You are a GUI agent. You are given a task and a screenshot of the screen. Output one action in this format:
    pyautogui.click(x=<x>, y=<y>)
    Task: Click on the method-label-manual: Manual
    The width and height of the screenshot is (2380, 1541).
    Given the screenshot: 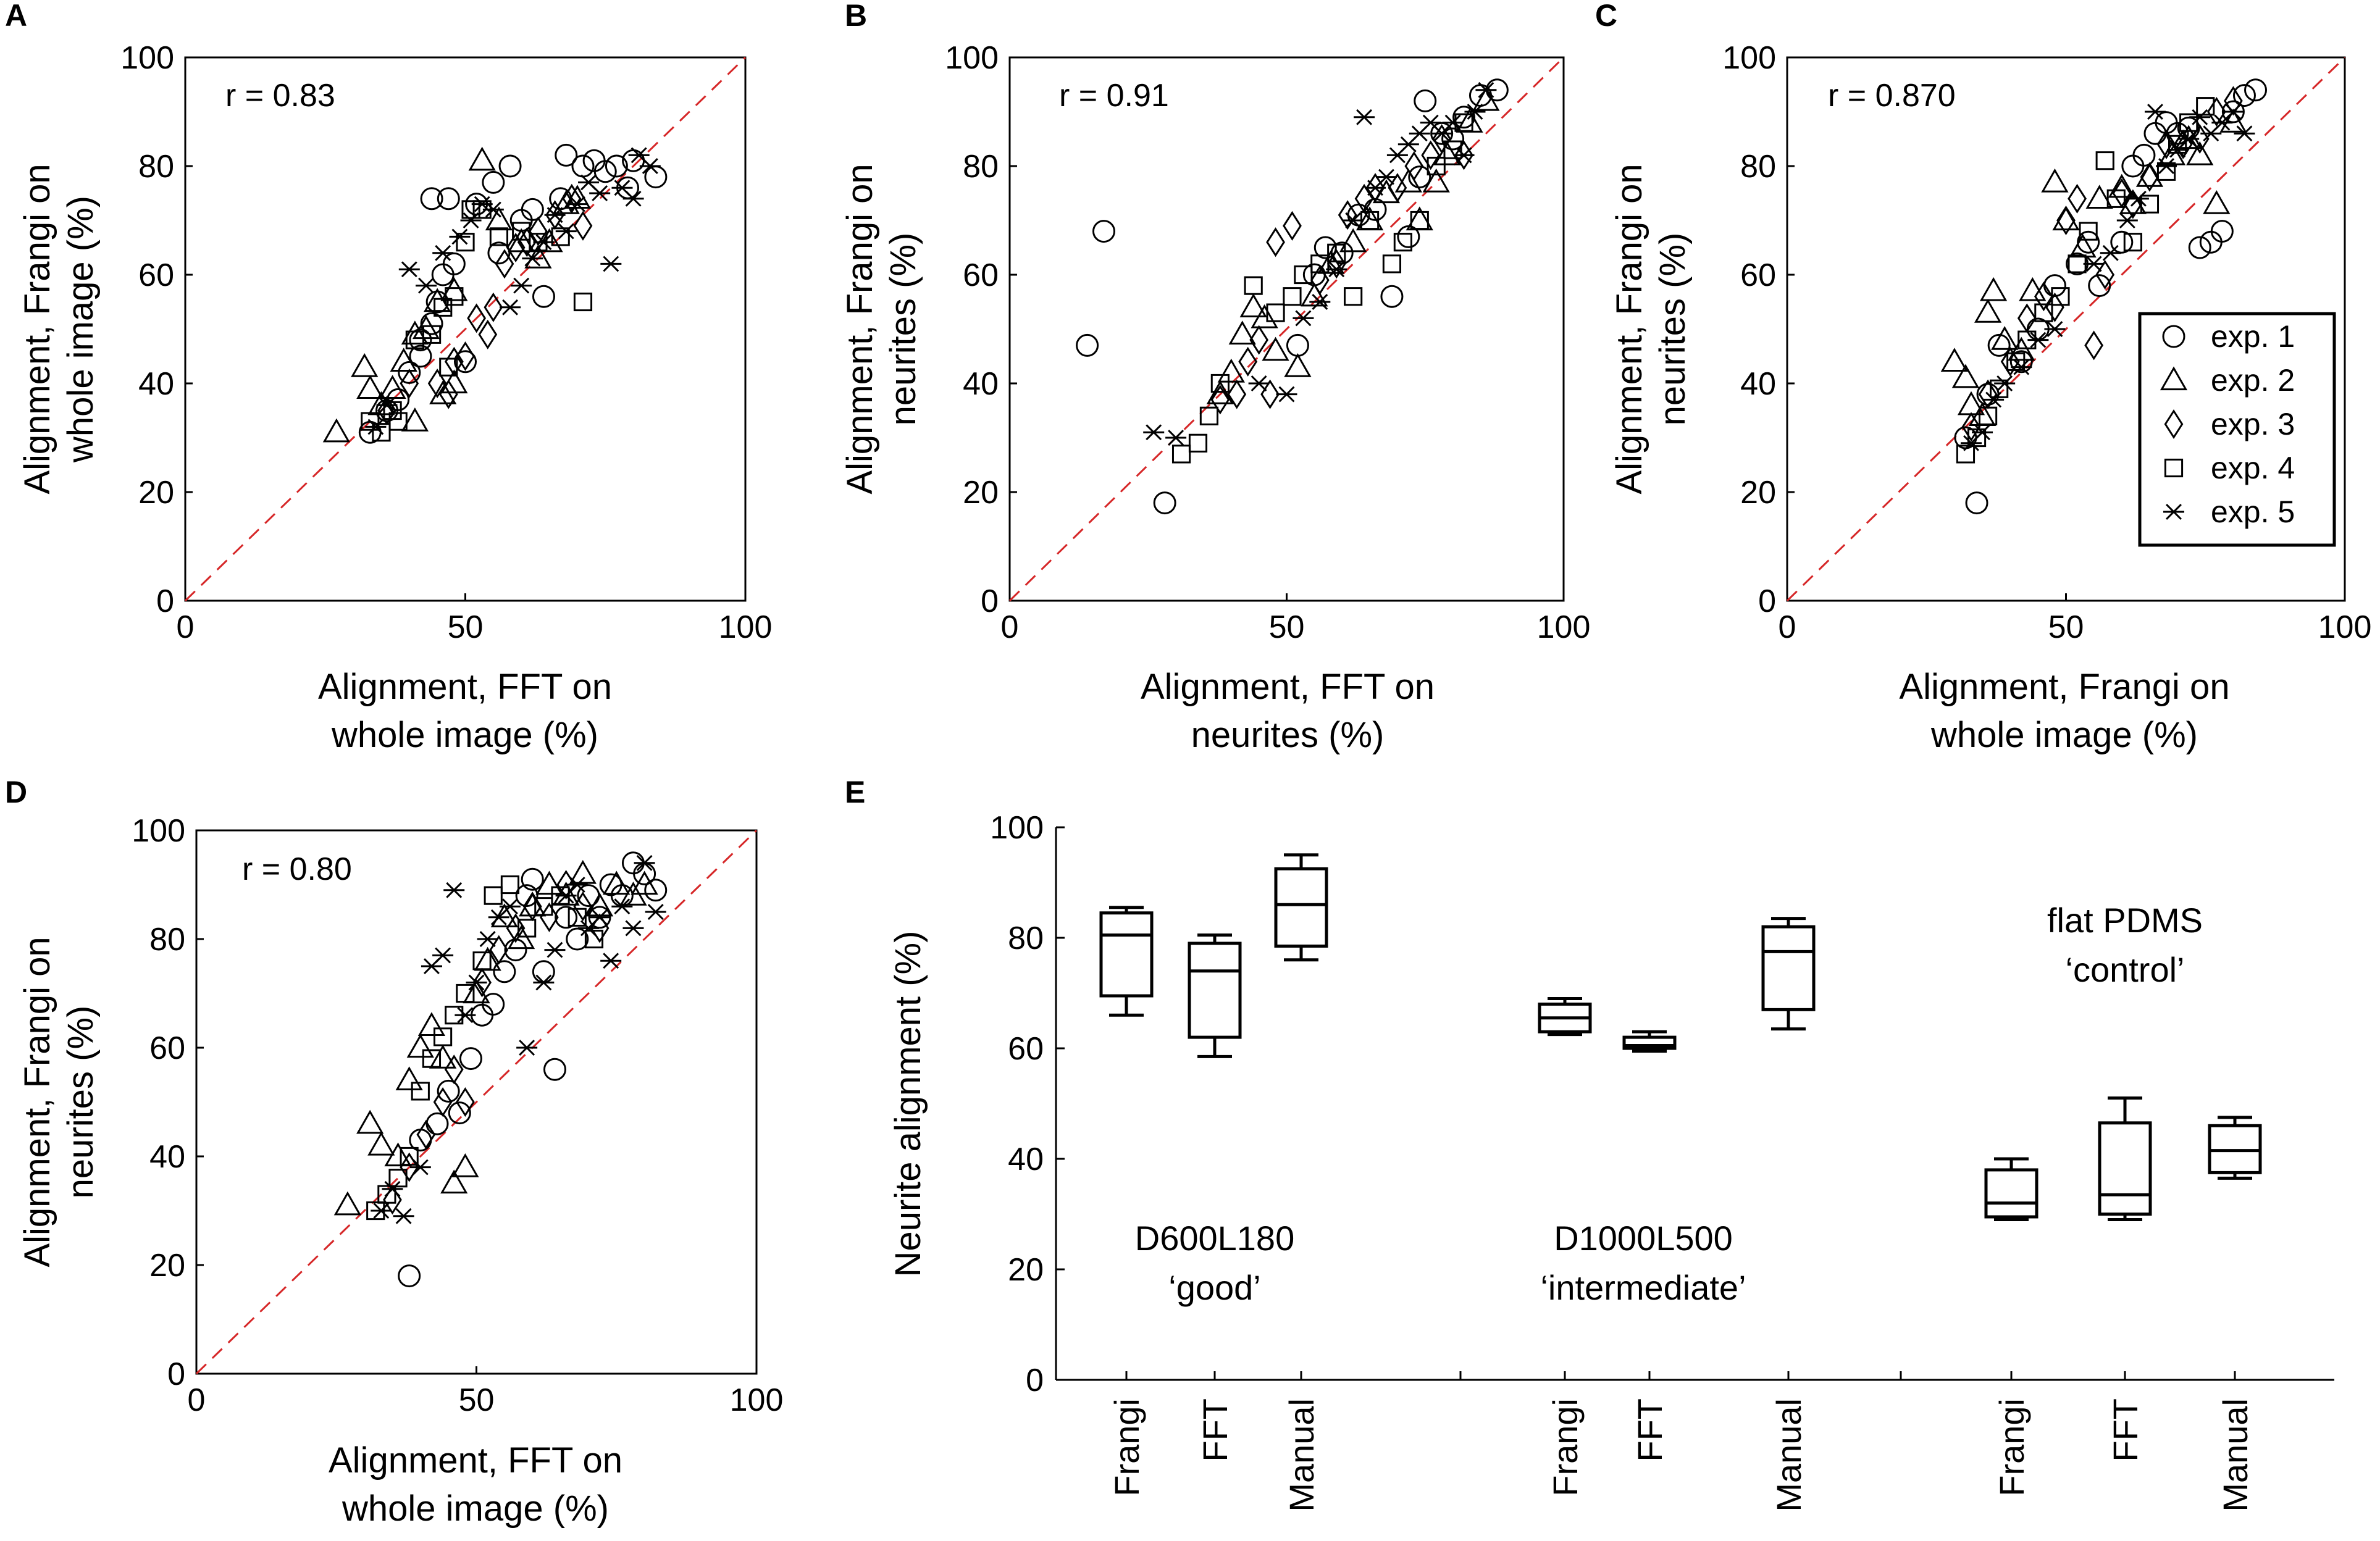 What is the action you would take?
    pyautogui.click(x=2235, y=1455)
    